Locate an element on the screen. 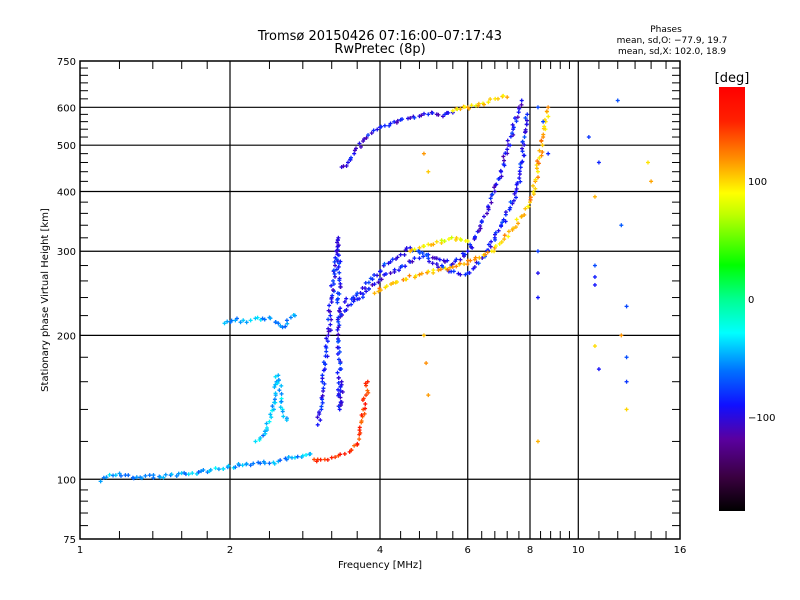  phase-stats-x: mean, sd,X: 102.0, 18.9 is located at coordinates (672, 52).